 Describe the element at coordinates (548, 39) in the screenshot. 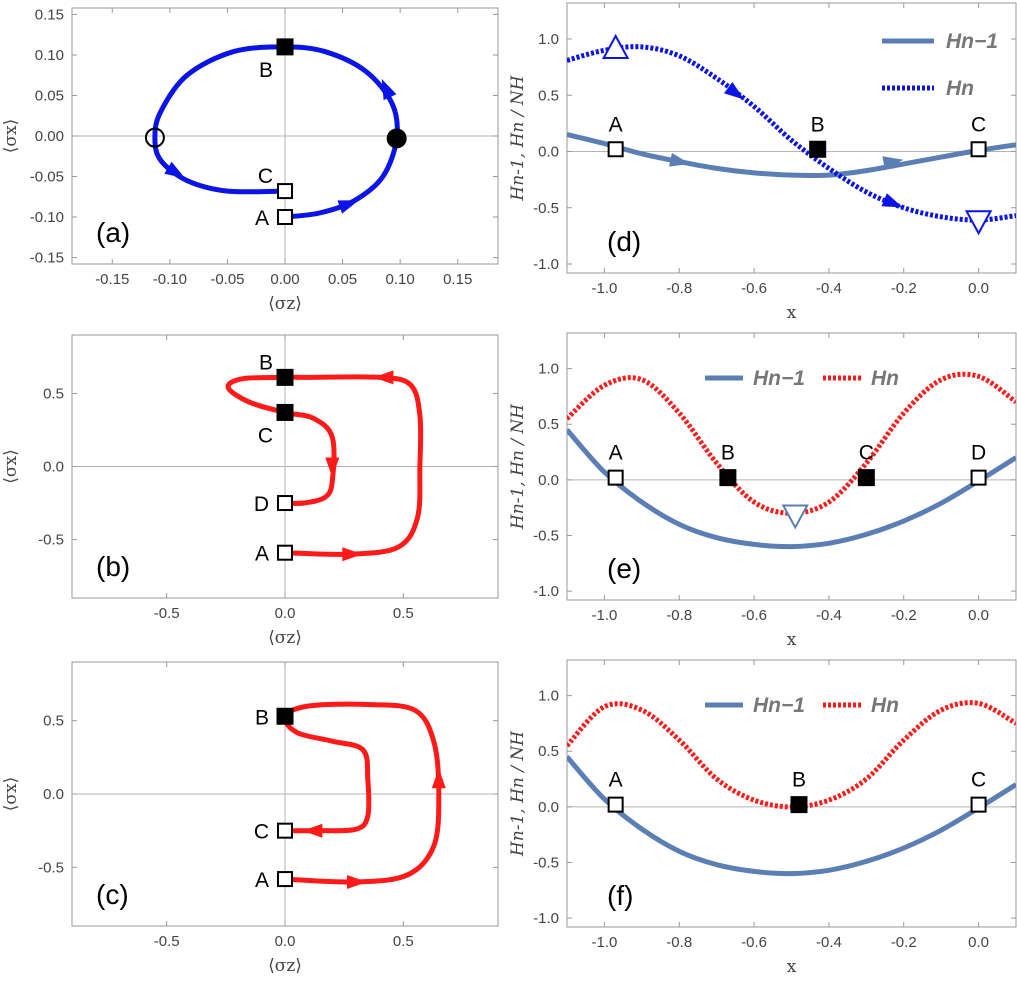

I see `y-tick-label: 1.0` at that location.